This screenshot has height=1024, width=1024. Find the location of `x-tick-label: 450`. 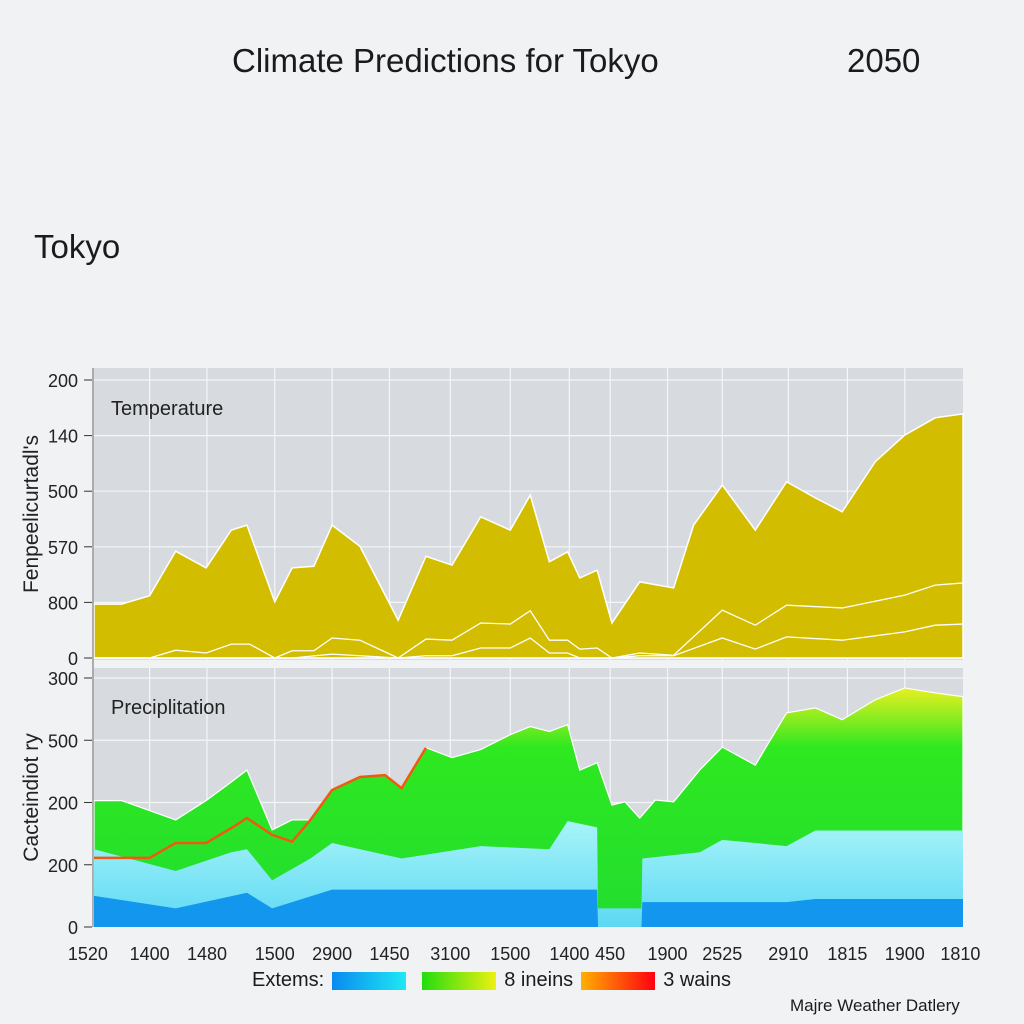

x-tick-label: 450 is located at coordinates (610, 954).